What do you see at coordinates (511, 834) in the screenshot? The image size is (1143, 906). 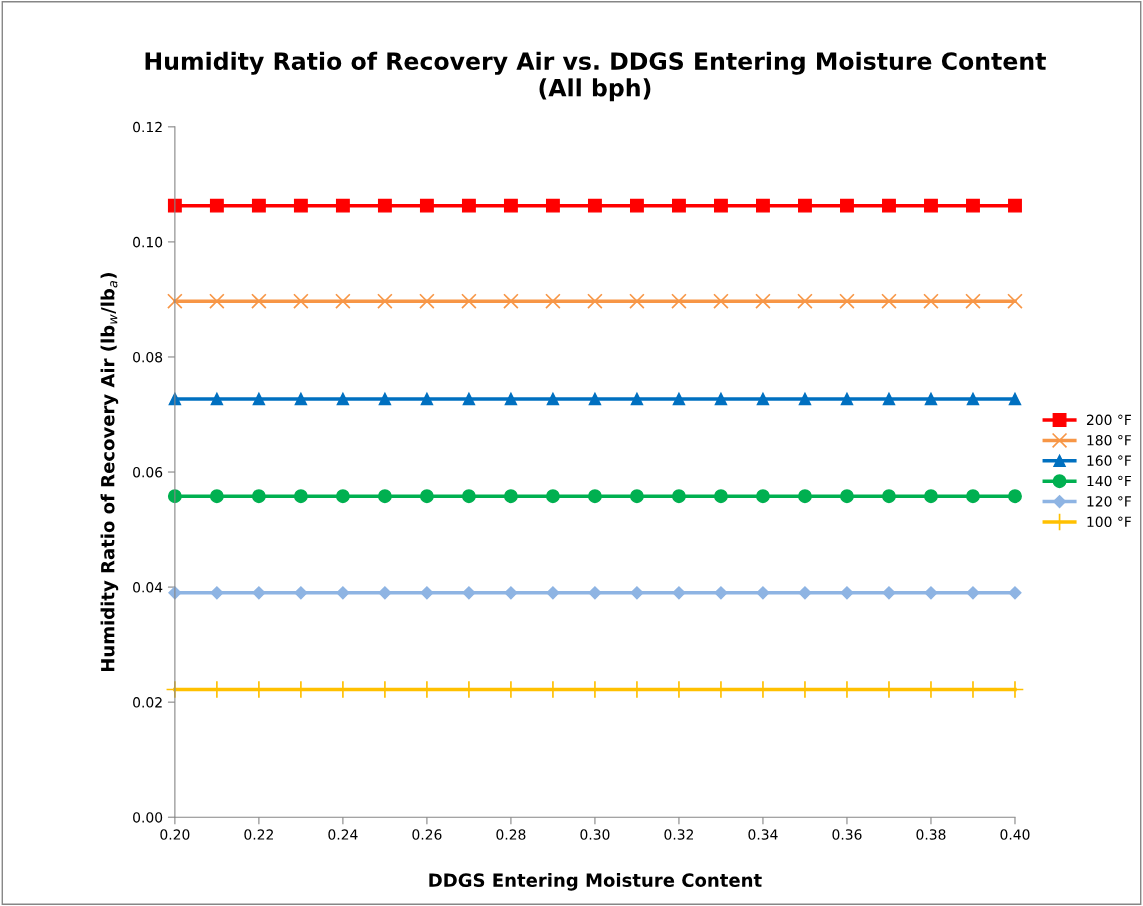 I see `x-tick-label: 0.28` at bounding box center [511, 834].